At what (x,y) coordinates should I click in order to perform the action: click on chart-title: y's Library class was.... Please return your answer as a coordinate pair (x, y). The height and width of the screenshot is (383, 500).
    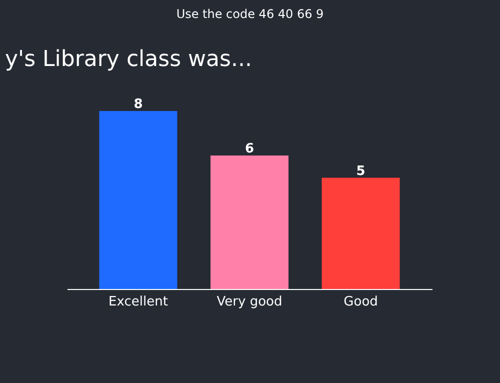
    Looking at the image, I should click on (128, 59).